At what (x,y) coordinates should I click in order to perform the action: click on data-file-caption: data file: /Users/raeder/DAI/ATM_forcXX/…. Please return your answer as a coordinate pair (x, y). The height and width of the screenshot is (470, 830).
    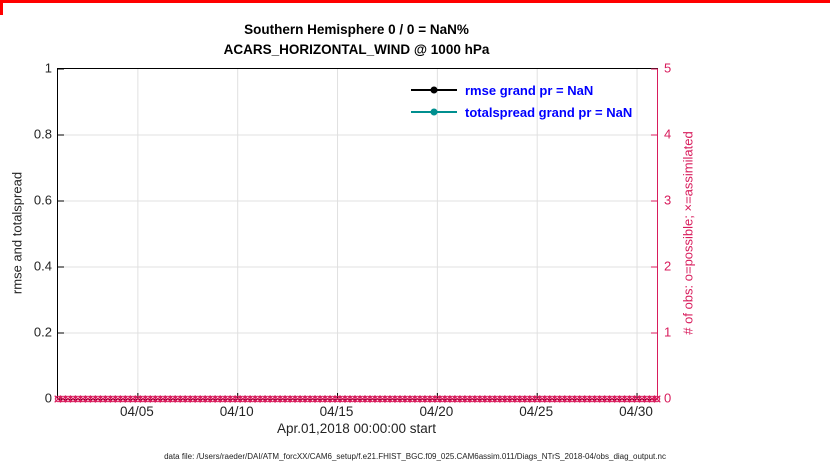
    Looking at the image, I should click on (415, 456).